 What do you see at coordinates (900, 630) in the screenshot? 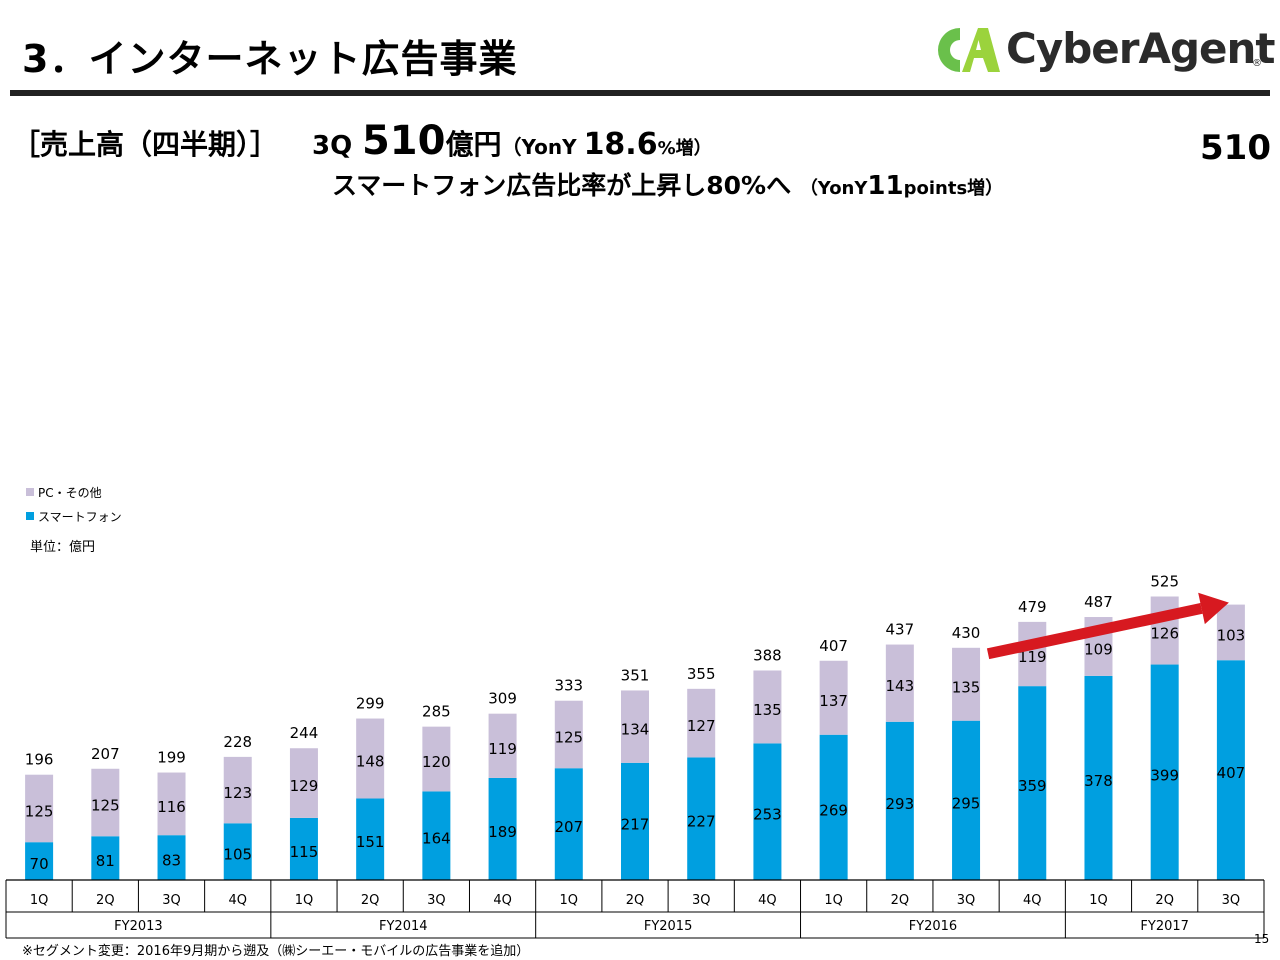
I see `data-label-total: 437` at bounding box center [900, 630].